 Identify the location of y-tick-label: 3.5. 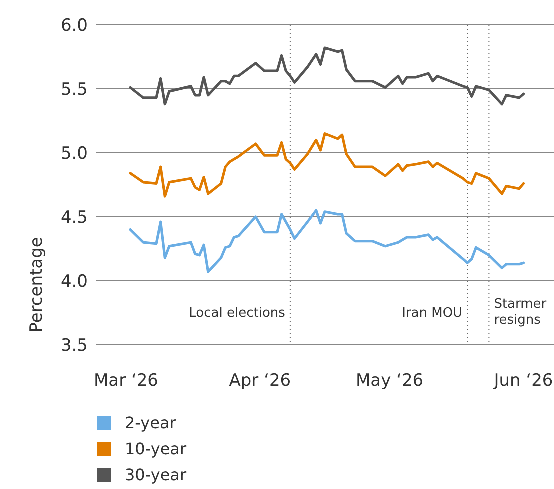
(74, 346).